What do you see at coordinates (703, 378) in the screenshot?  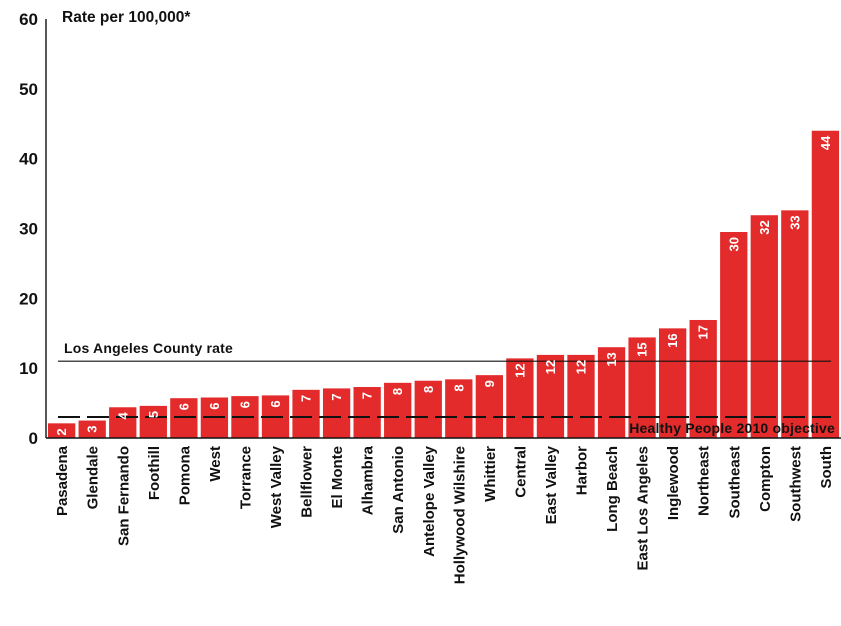 I see `bar-northeast` at bounding box center [703, 378].